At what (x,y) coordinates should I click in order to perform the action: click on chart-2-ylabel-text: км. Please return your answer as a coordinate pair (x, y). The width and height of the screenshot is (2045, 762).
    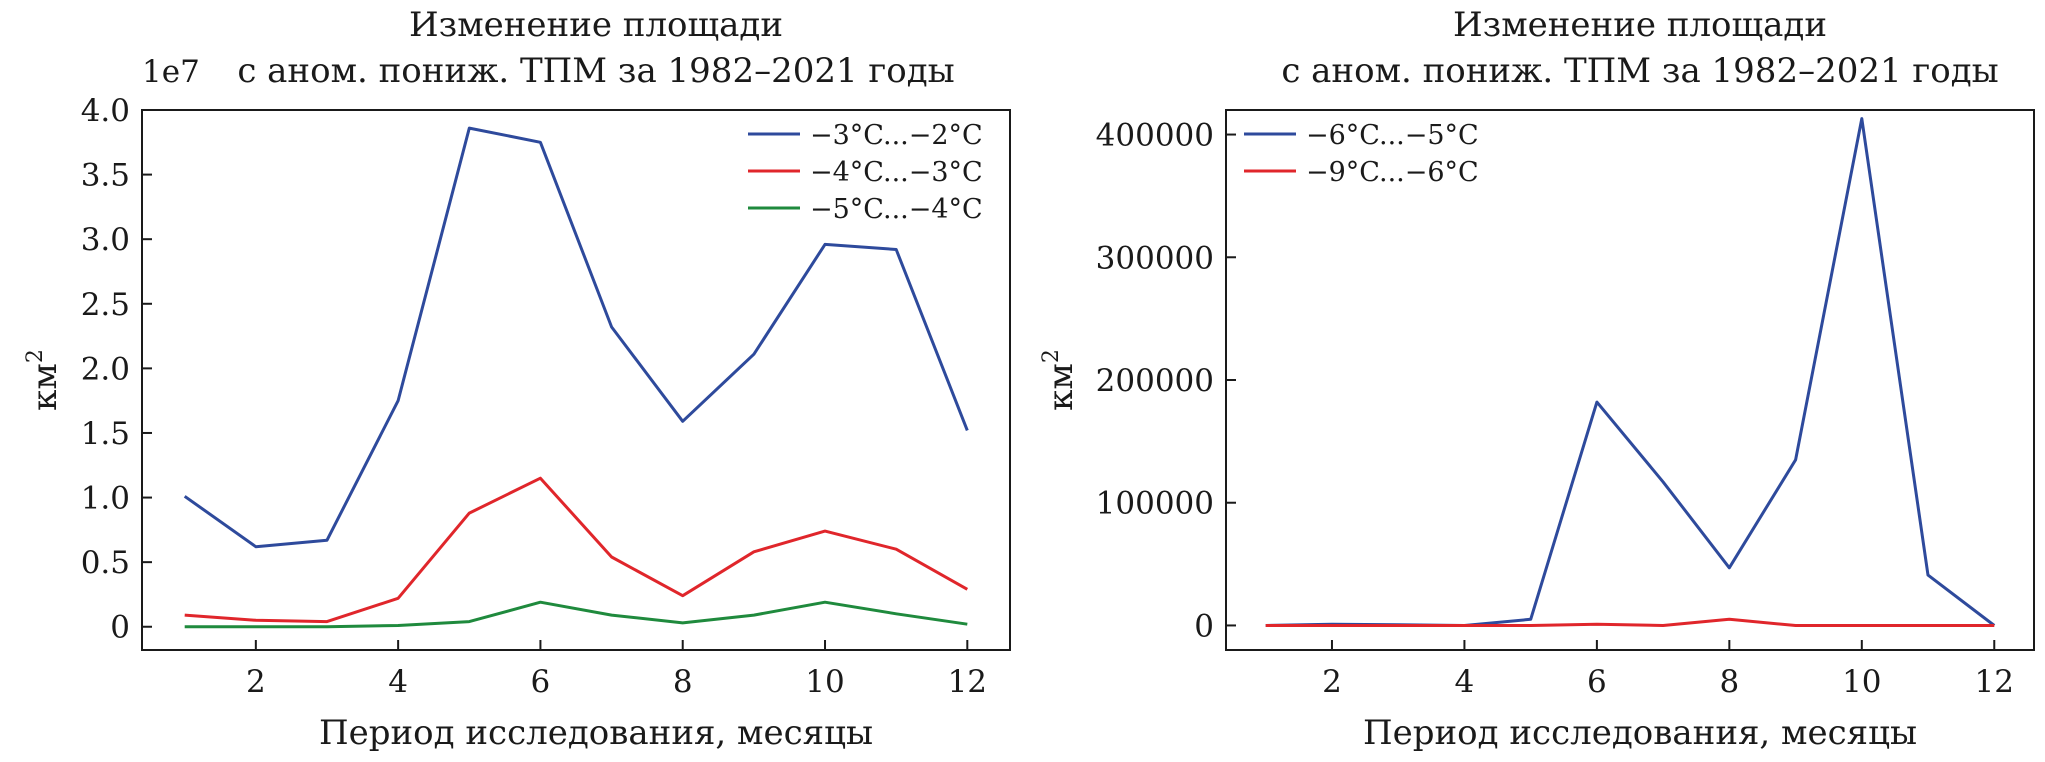
    Looking at the image, I should click on (1061, 387).